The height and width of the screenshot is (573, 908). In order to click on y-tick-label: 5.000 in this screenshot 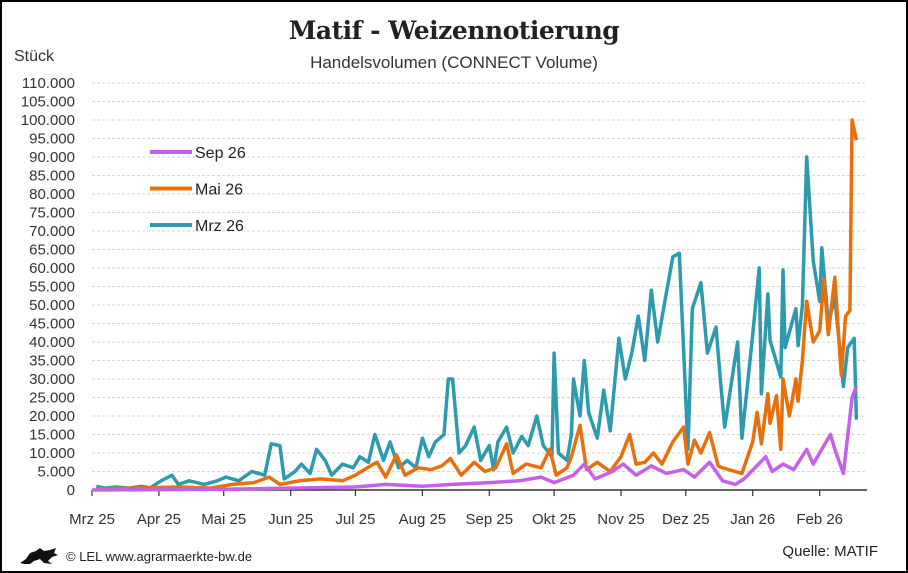, I will do `click(56, 472)`.